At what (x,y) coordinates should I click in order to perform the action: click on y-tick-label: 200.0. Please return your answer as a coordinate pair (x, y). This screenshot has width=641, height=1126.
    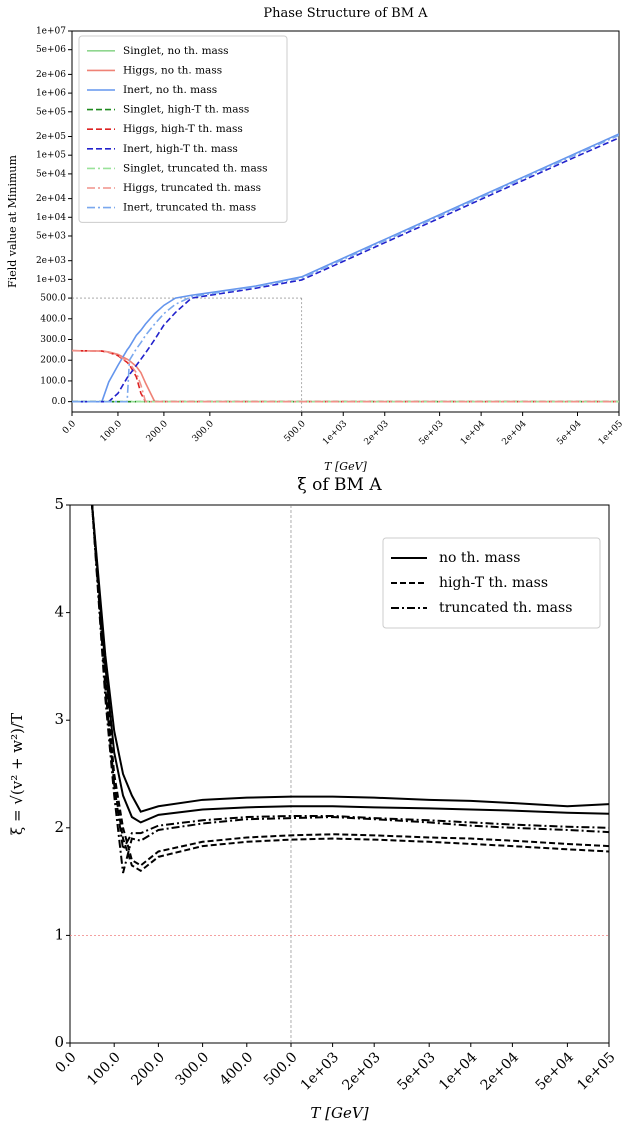
    Looking at the image, I should click on (53, 361).